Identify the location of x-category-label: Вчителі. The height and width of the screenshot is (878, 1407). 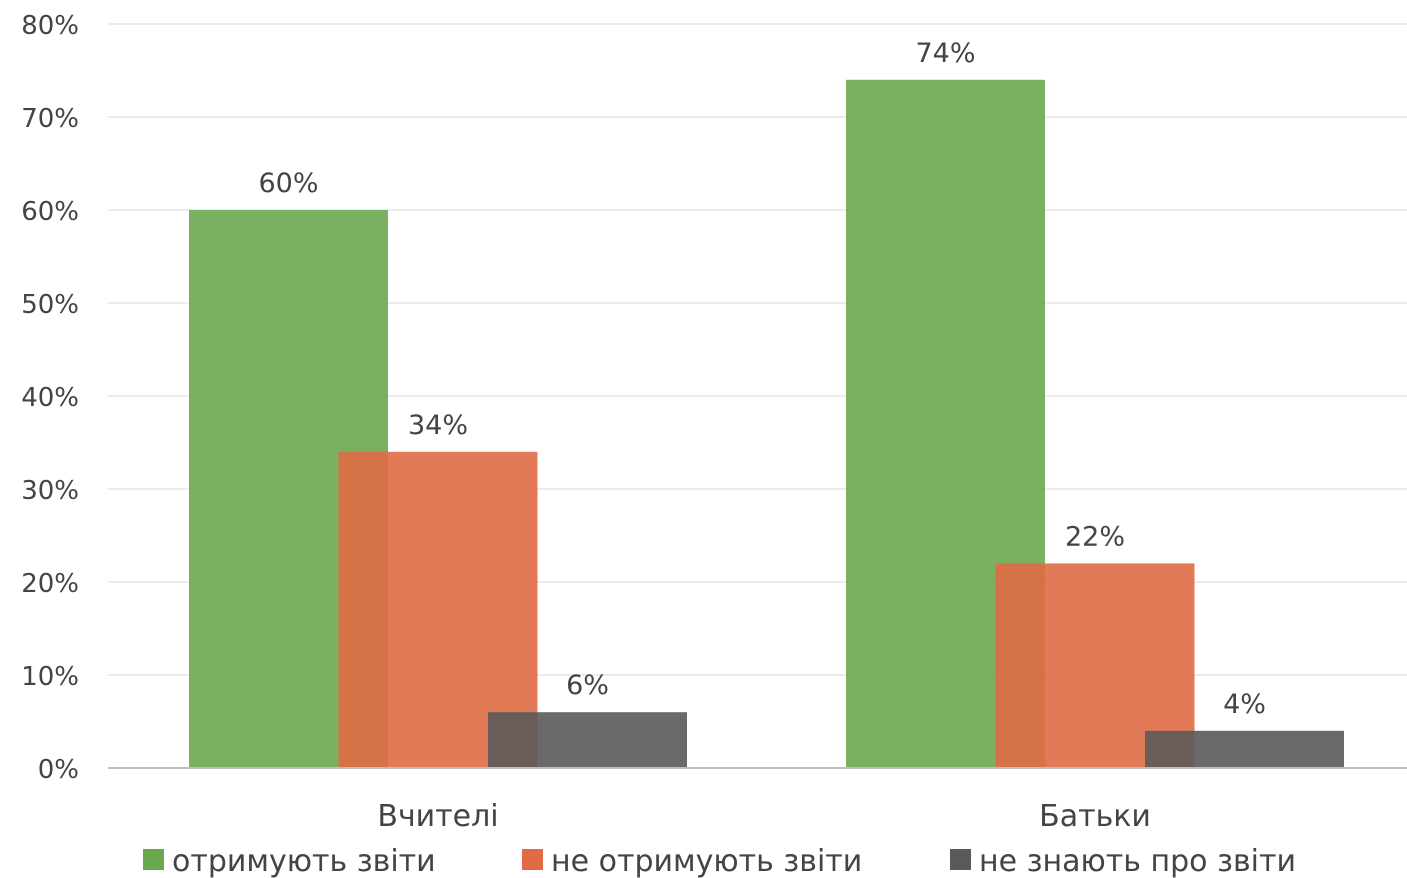
(437, 816).